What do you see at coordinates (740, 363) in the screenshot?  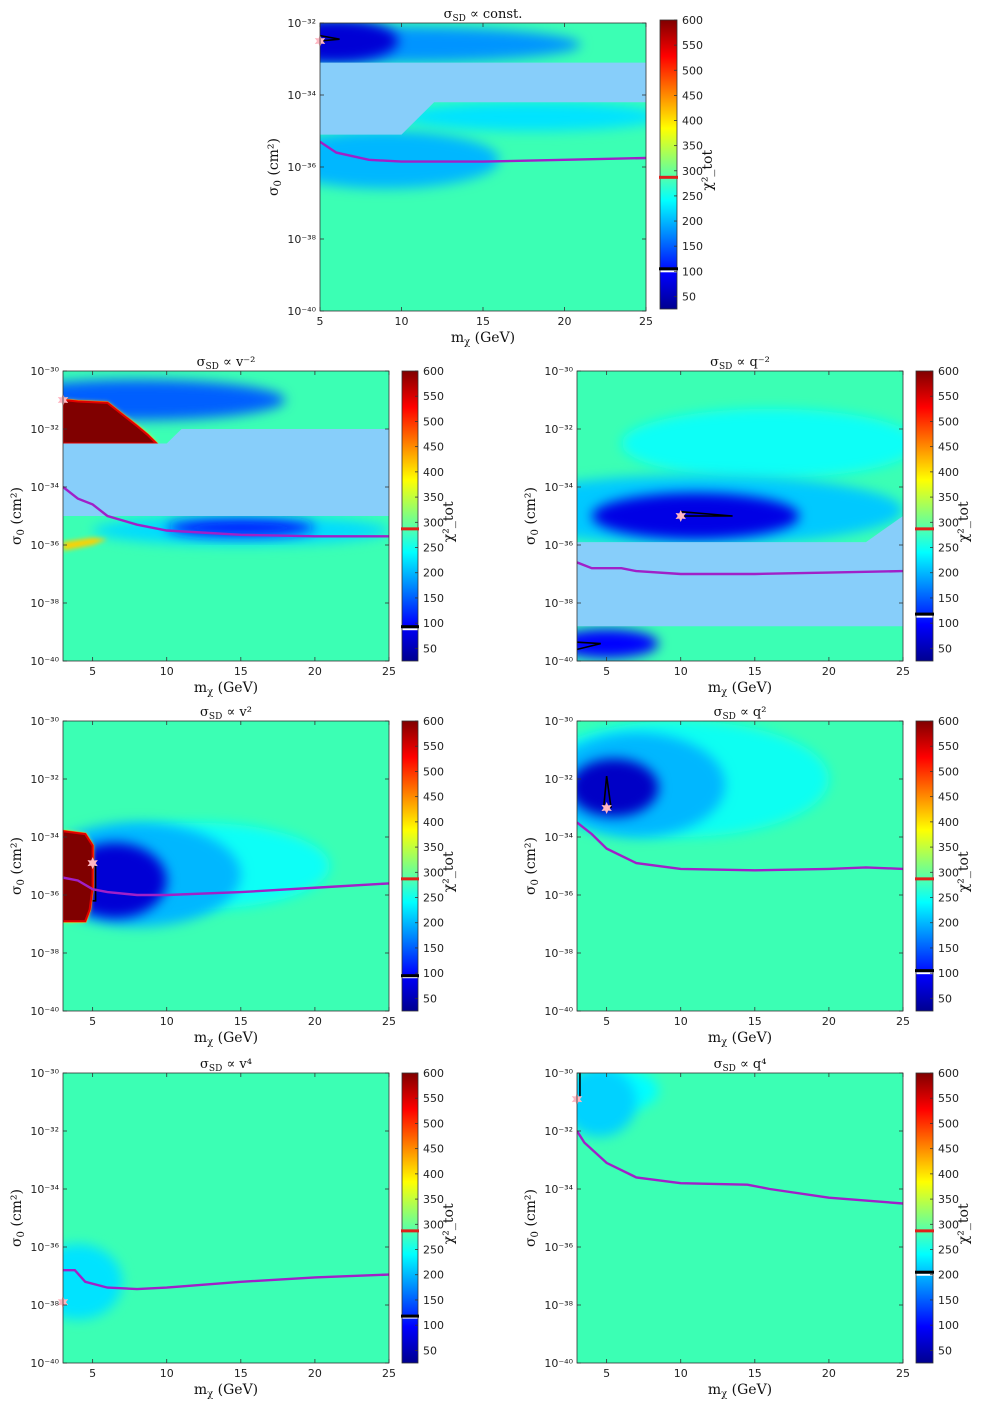 I see `panel-title: σSD ∝ q⁻²` at bounding box center [740, 363].